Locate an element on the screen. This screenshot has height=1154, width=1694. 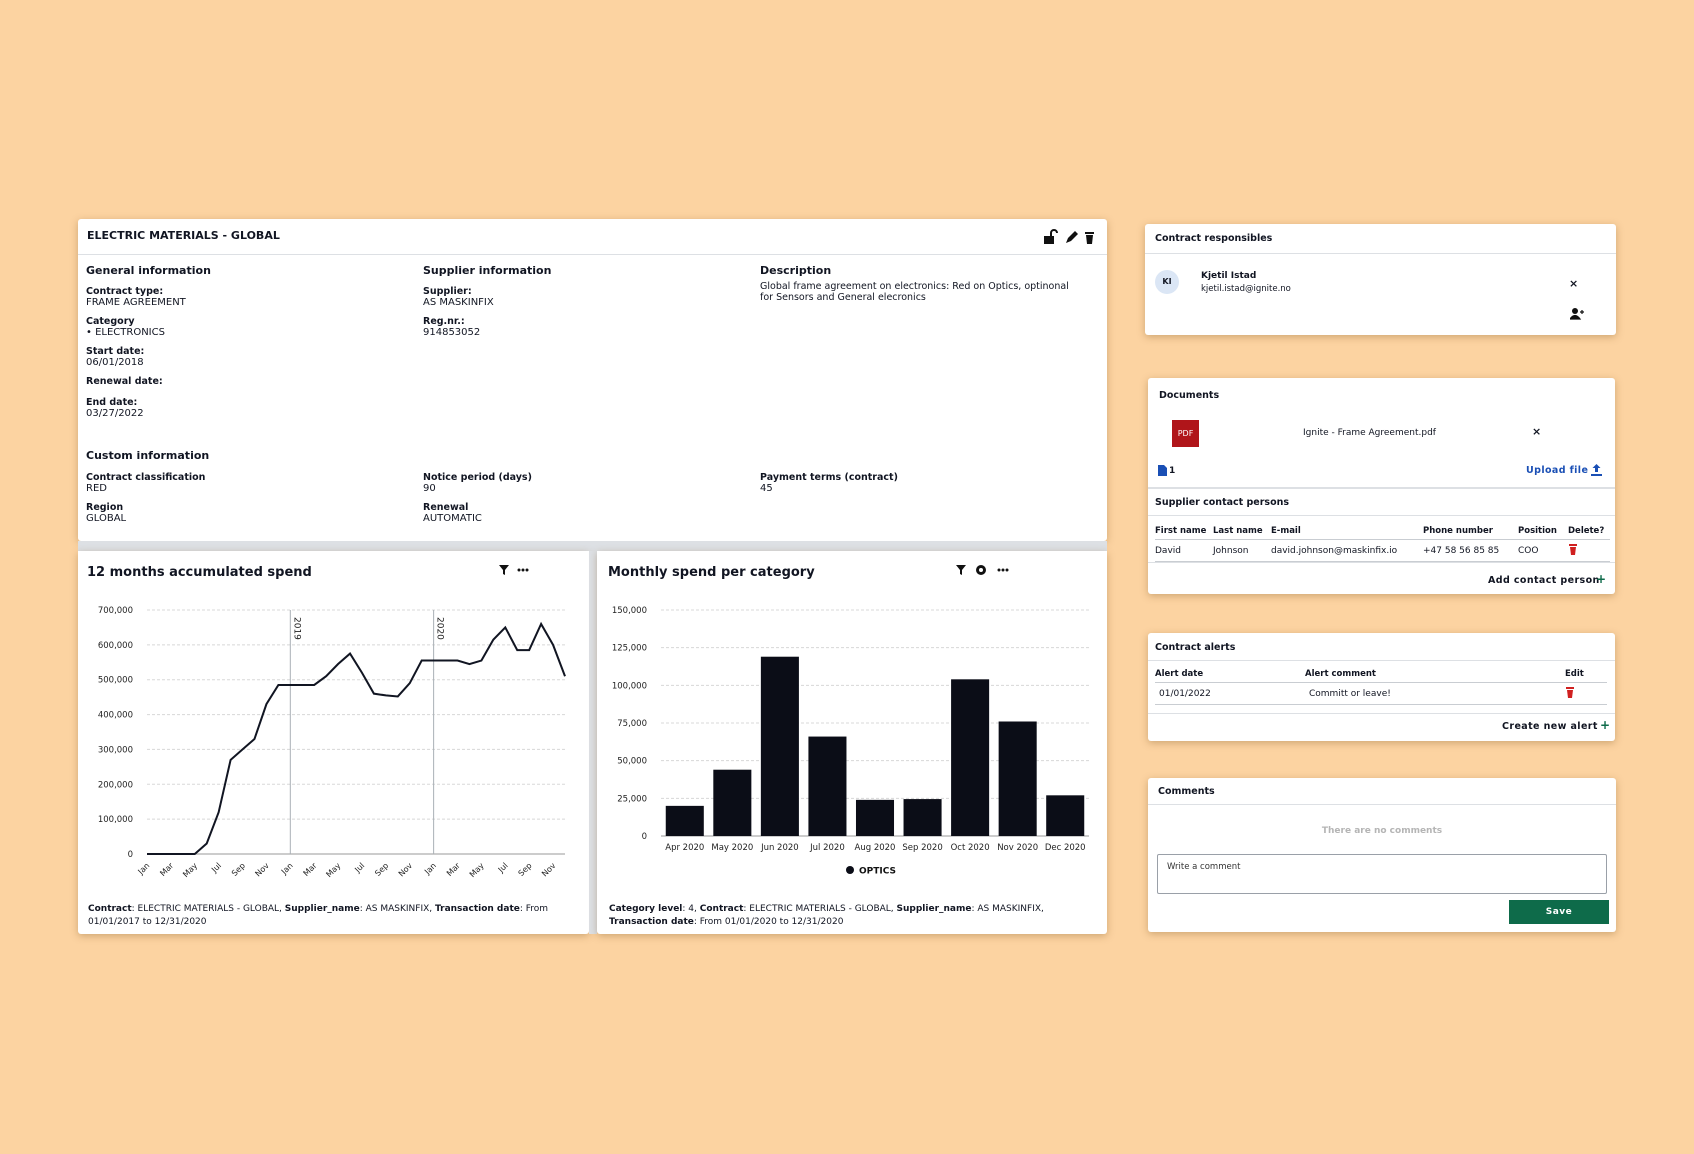
create-alert-link: Create new alert is located at coordinates (1550, 726).